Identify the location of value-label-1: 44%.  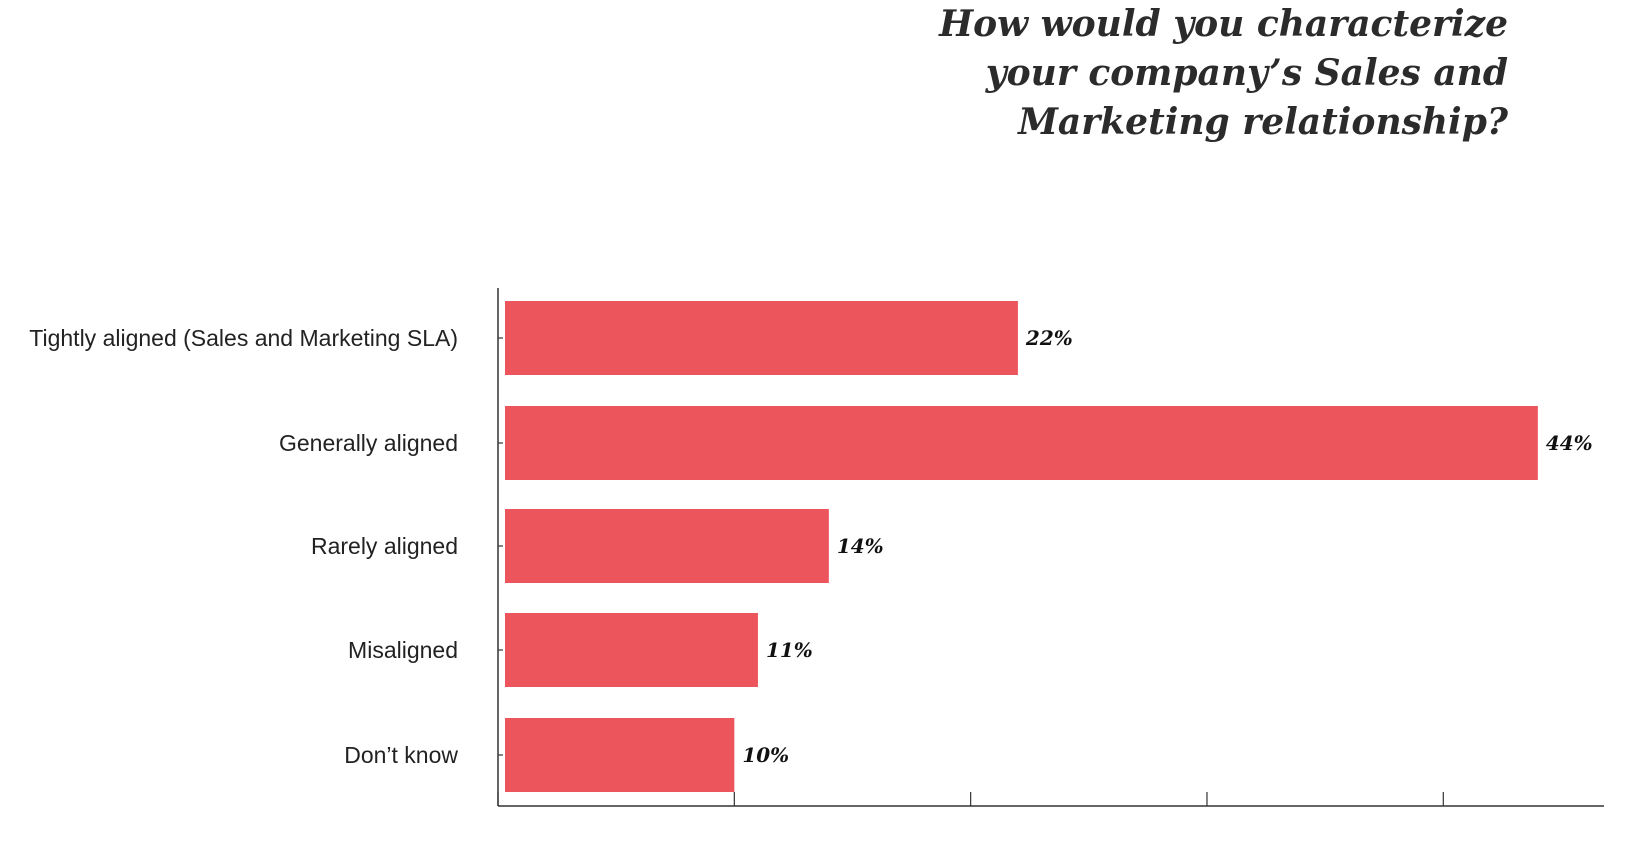
(1569, 443).